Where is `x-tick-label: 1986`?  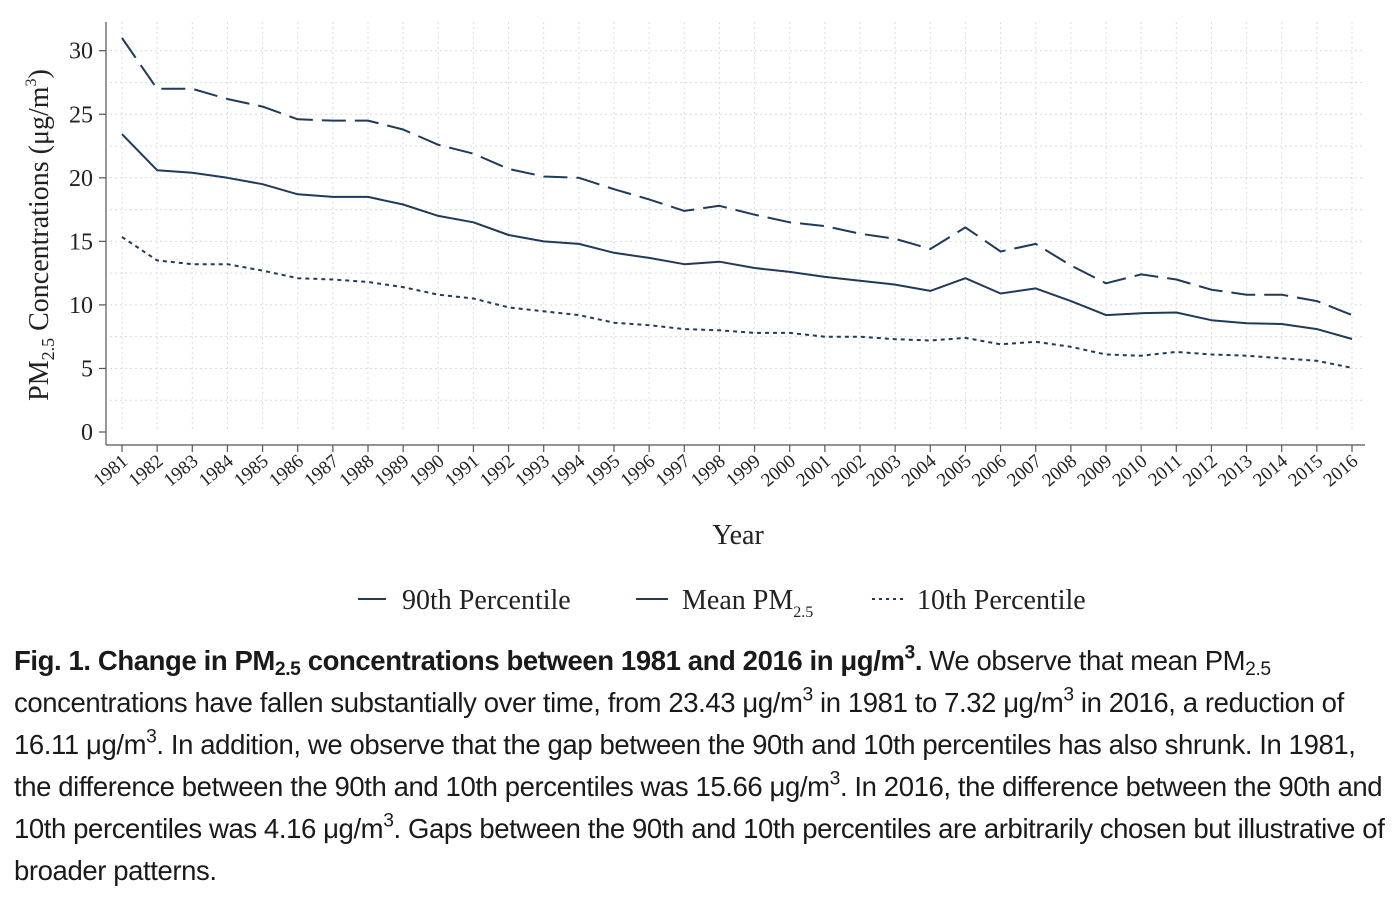 x-tick-label: 1986 is located at coordinates (286, 471).